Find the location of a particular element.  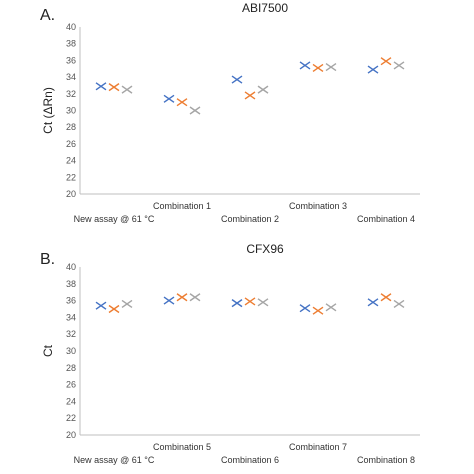

y-axis-label: Ct is located at coordinates (48, 350).